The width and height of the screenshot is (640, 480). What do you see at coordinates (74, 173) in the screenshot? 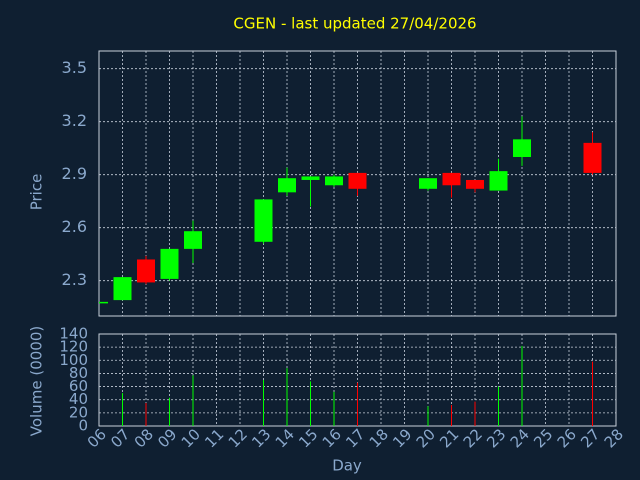
I see `y-tick-label: 2.9` at bounding box center [74, 173].